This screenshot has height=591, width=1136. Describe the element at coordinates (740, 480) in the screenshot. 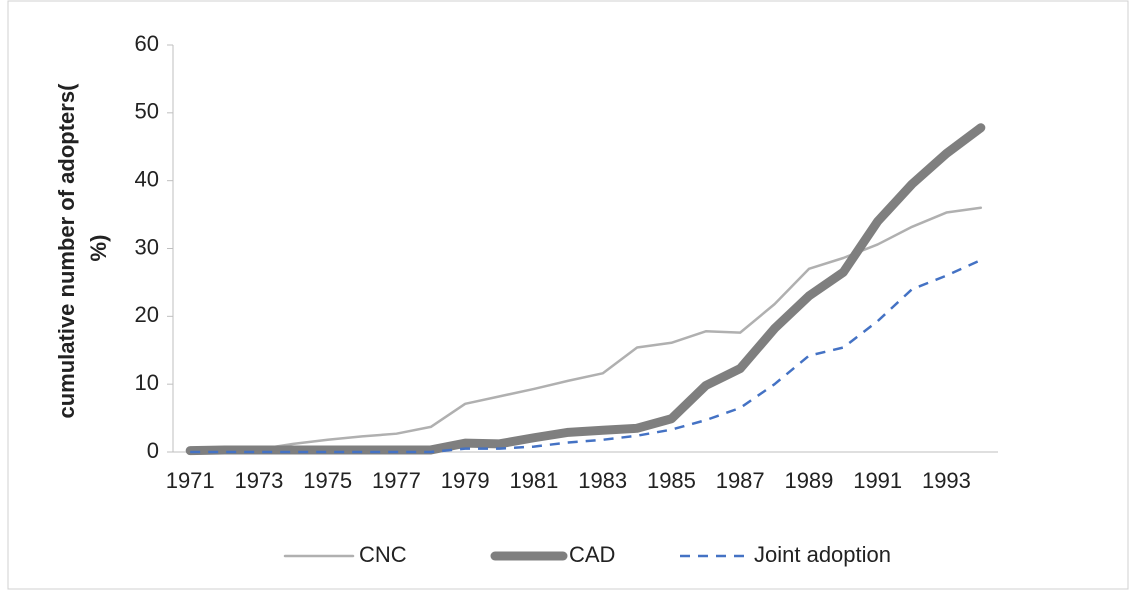

I see `x-tick-label: 1987` at that location.